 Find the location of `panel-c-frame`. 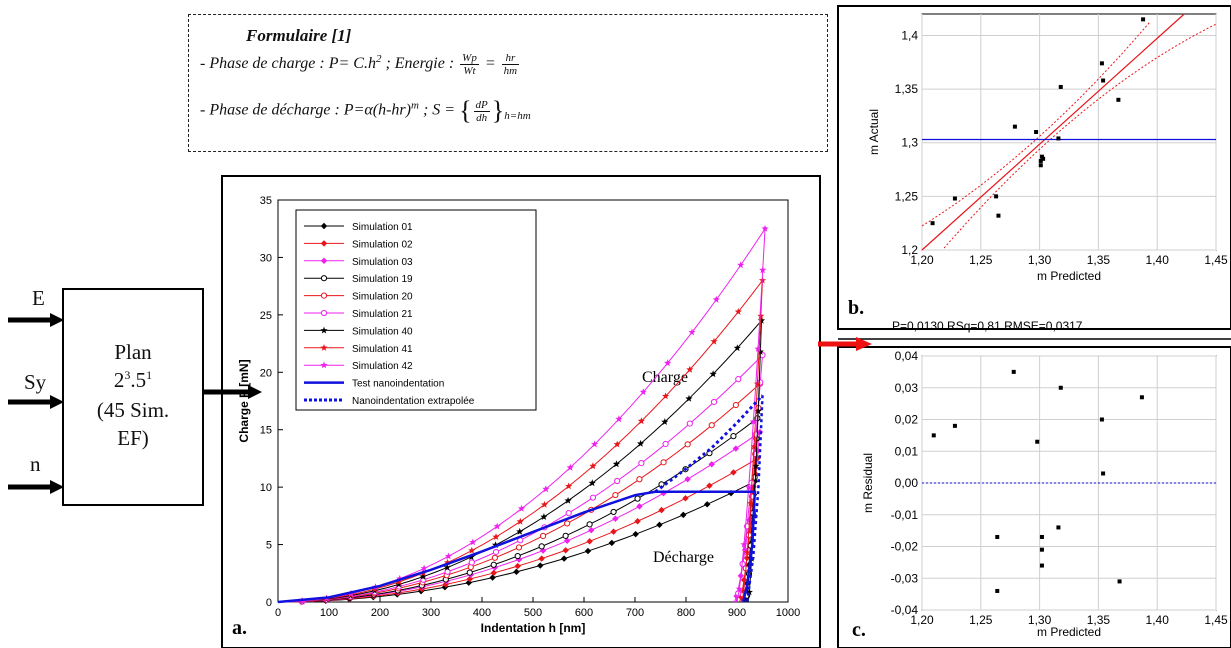

panel-c-frame is located at coordinates (1034, 497).